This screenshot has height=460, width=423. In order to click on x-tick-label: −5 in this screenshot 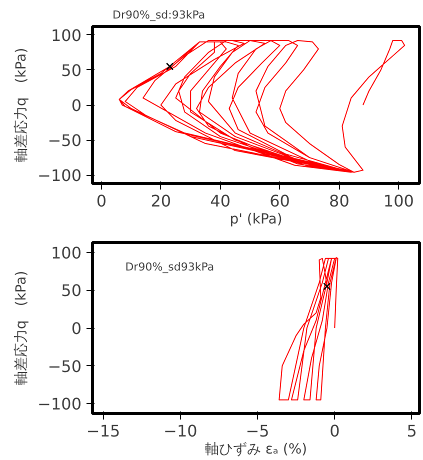, I will do `click(258, 431)`.